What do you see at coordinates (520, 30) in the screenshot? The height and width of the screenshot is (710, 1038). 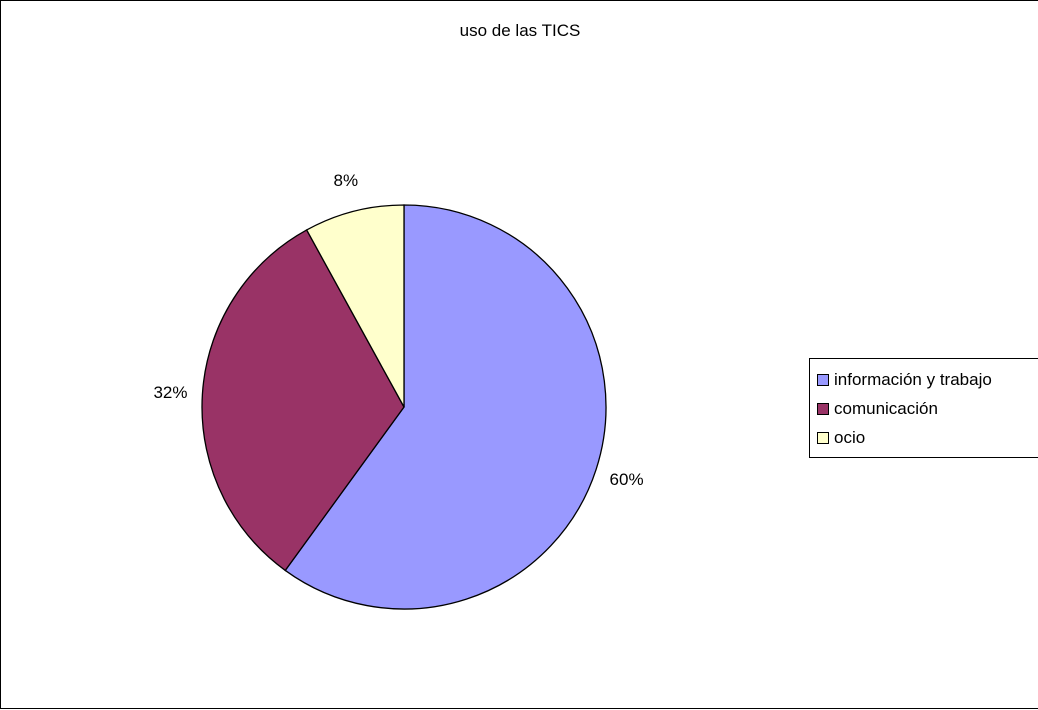 I see `chart-title: uso de las TICS` at bounding box center [520, 30].